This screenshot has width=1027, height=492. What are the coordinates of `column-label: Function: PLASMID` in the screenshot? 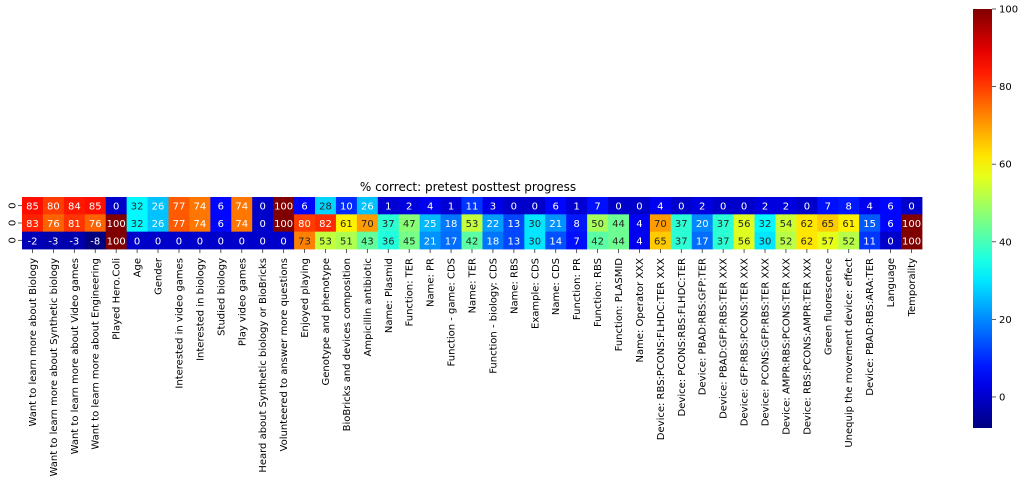 It's located at (619, 305).